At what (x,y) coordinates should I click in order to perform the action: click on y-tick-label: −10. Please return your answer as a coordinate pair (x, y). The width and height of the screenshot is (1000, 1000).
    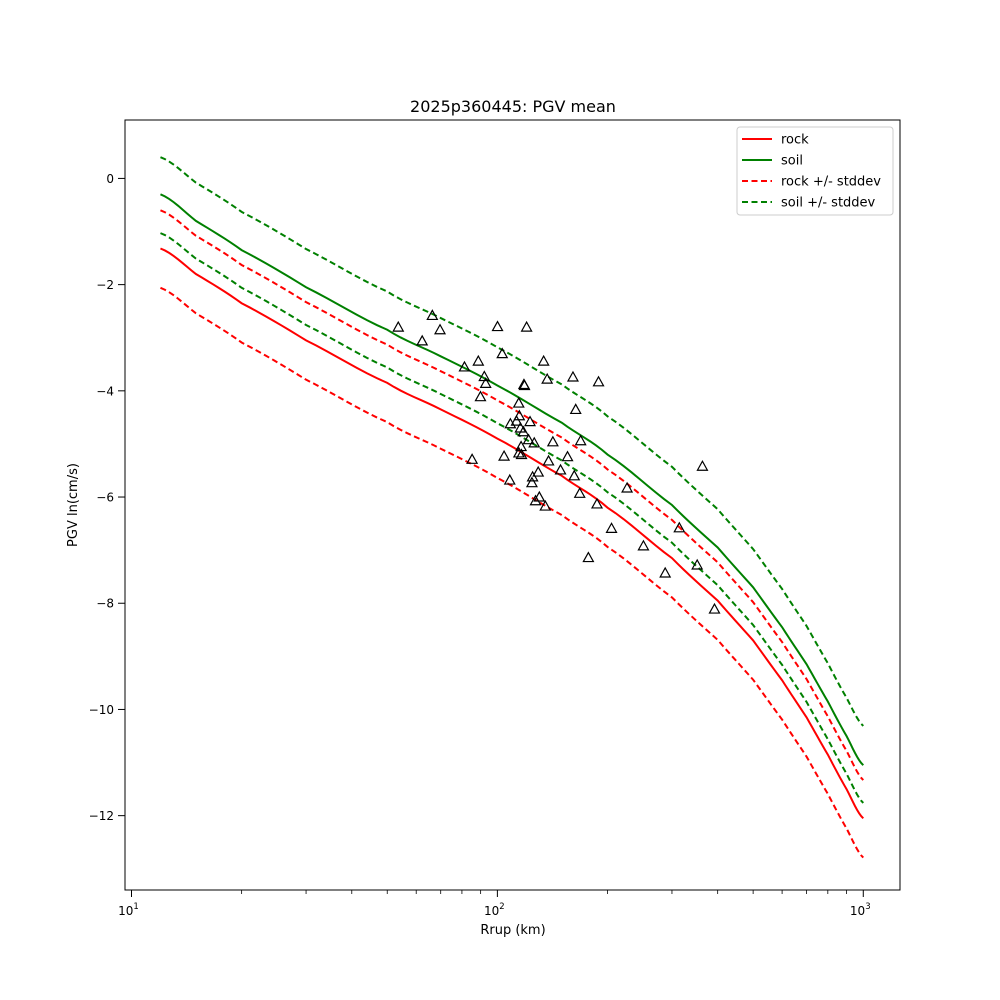
    Looking at the image, I should click on (101, 710).